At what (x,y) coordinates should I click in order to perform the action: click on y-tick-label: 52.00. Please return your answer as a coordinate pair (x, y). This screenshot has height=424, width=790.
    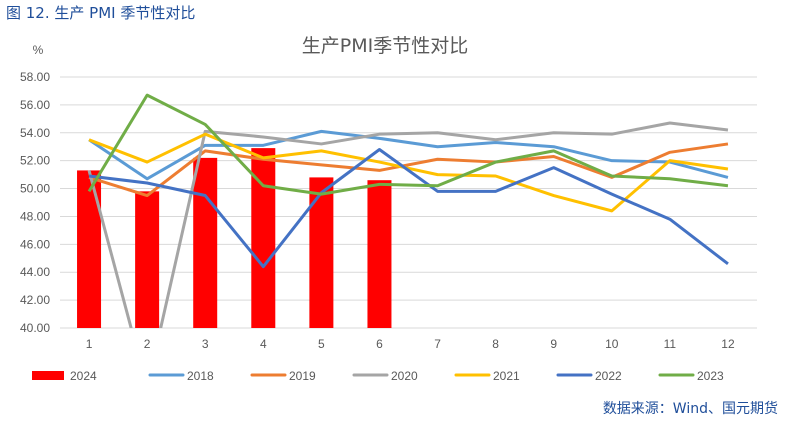
    Looking at the image, I should click on (35, 161).